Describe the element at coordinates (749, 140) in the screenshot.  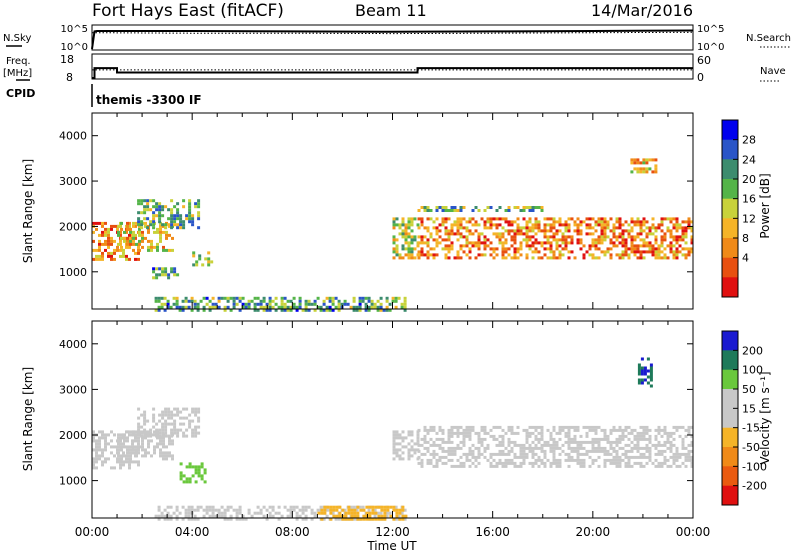
I see `colorbar-tick-label: 28` at that location.